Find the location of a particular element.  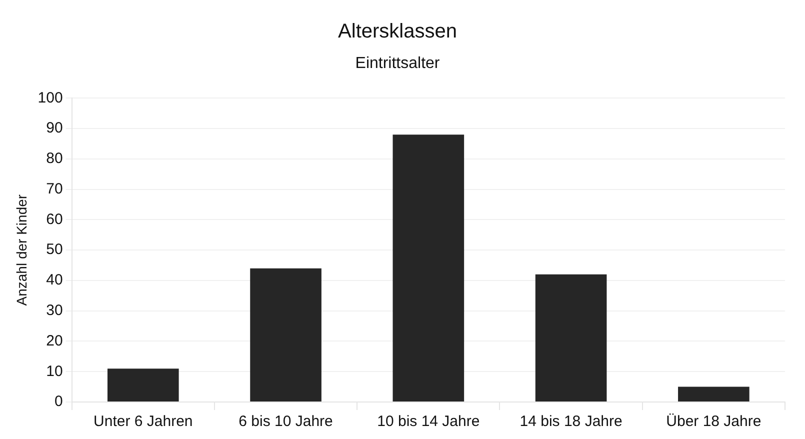

y-tick-label: 30 is located at coordinates (54, 310).